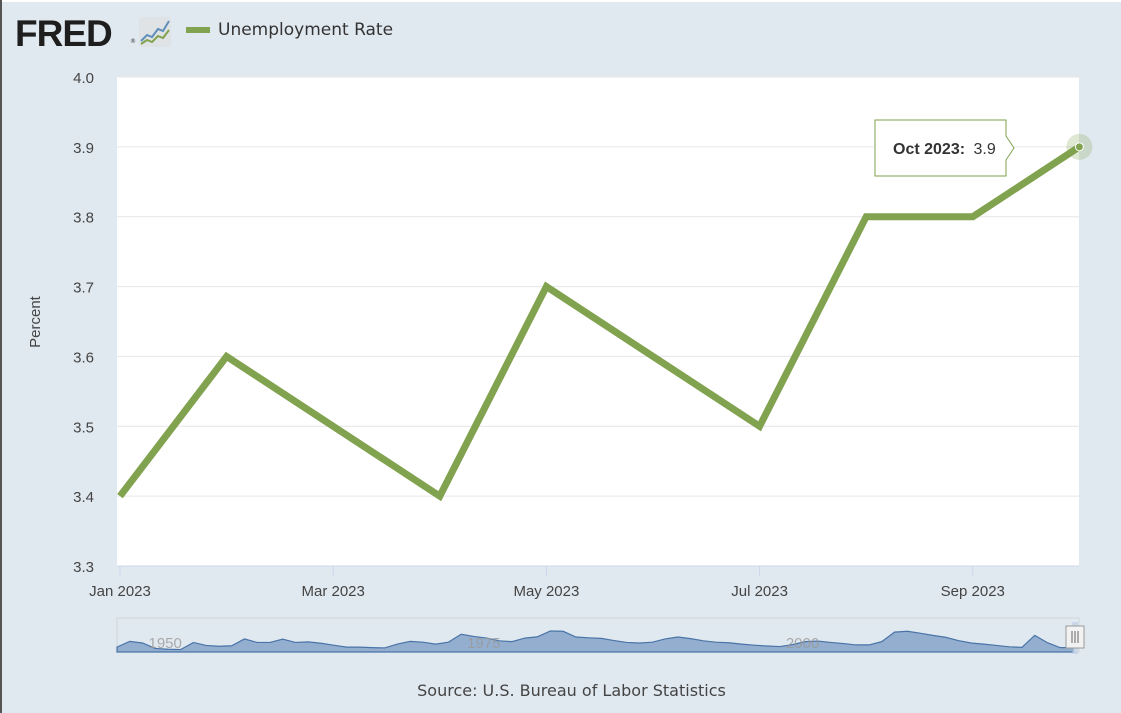 This screenshot has height=713, width=1121. I want to click on tooltip: Oct 2023: 3.9, so click(944, 148).